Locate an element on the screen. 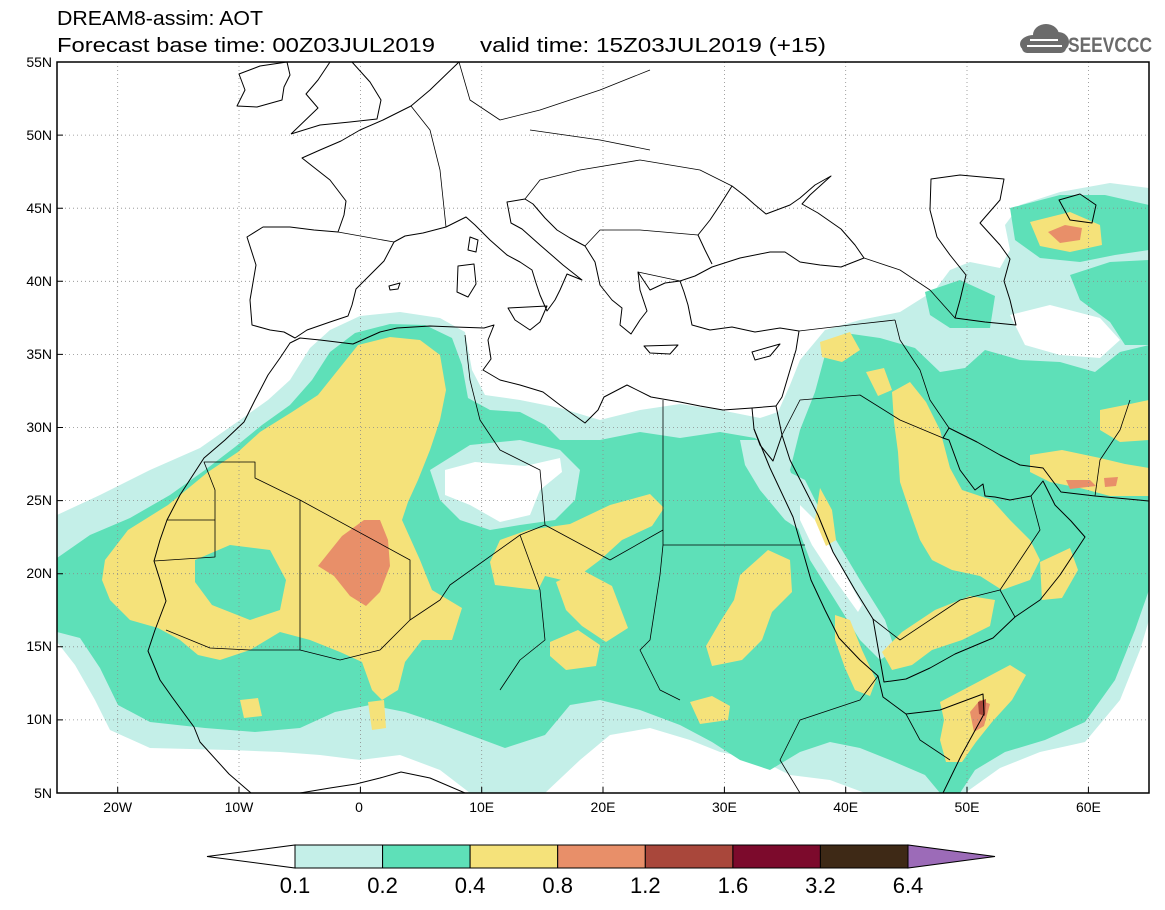  coast-iran is located at coordinates (1048, 464).